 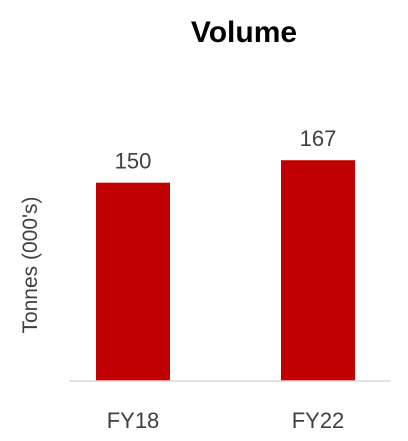 I want to click on data-label-fy18: 150, so click(x=133, y=161).